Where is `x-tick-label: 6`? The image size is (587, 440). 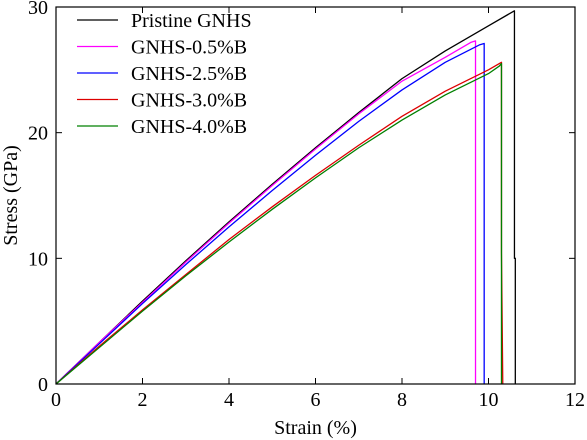
x-tick-label: 6 is located at coordinates (316, 400).